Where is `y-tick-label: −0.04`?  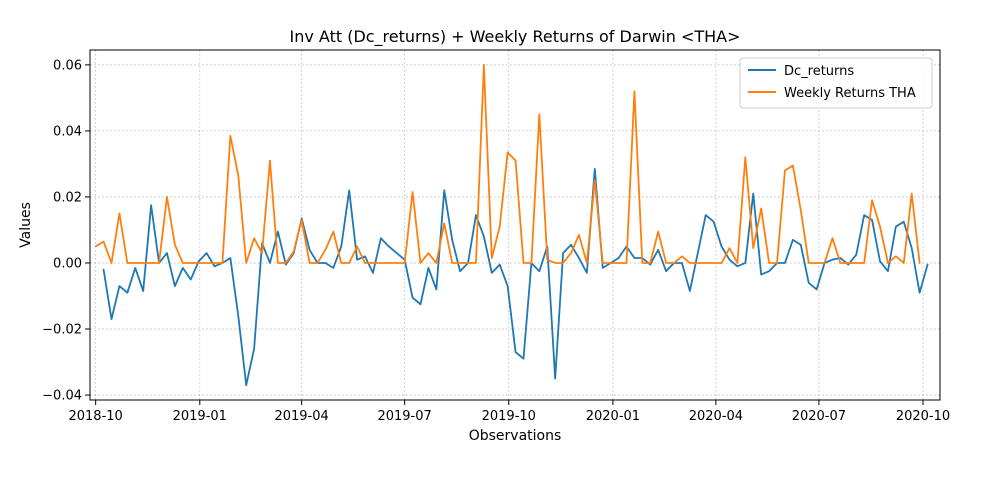 y-tick-label: −0.04 is located at coordinates (62, 396).